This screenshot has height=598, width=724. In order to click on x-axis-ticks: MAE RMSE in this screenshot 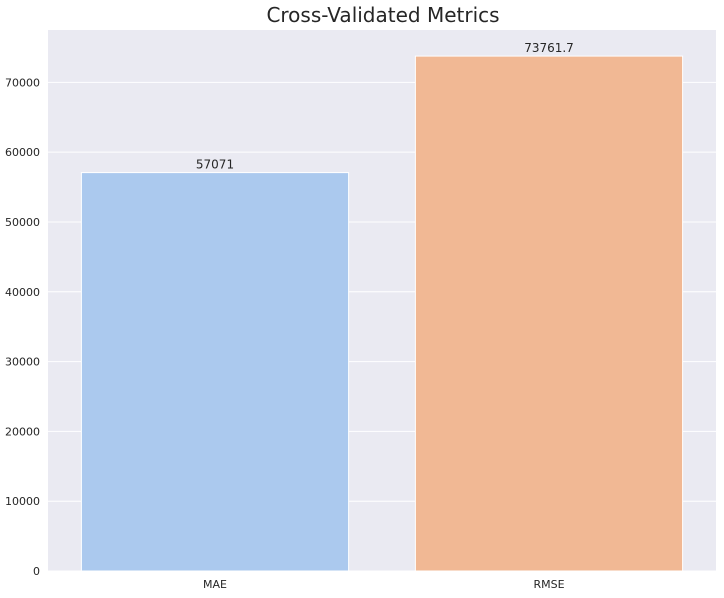, I will do `click(384, 584)`.